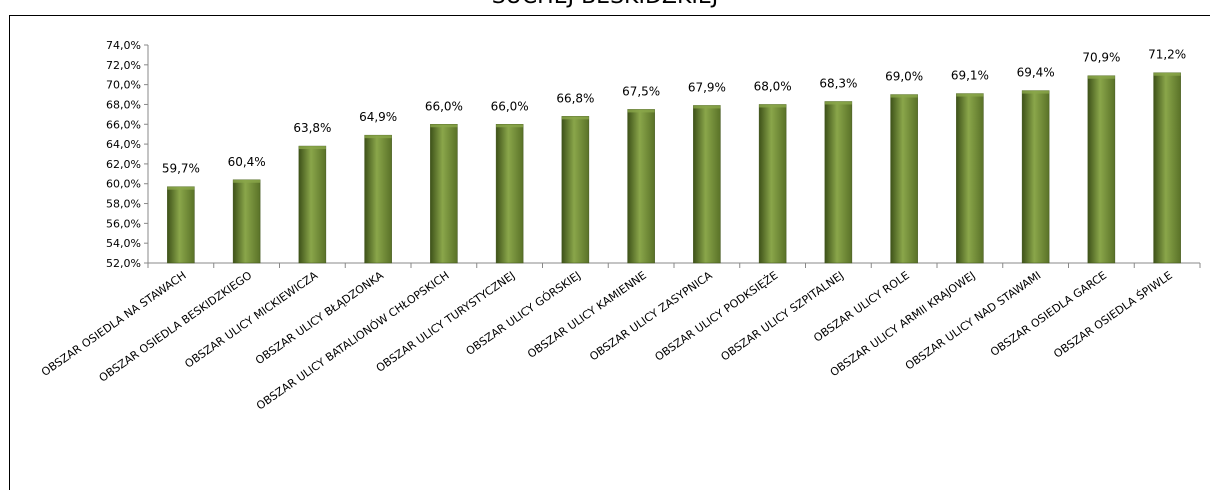 The height and width of the screenshot is (490, 1210). I want to click on data-label: 69,0%, so click(904, 77).